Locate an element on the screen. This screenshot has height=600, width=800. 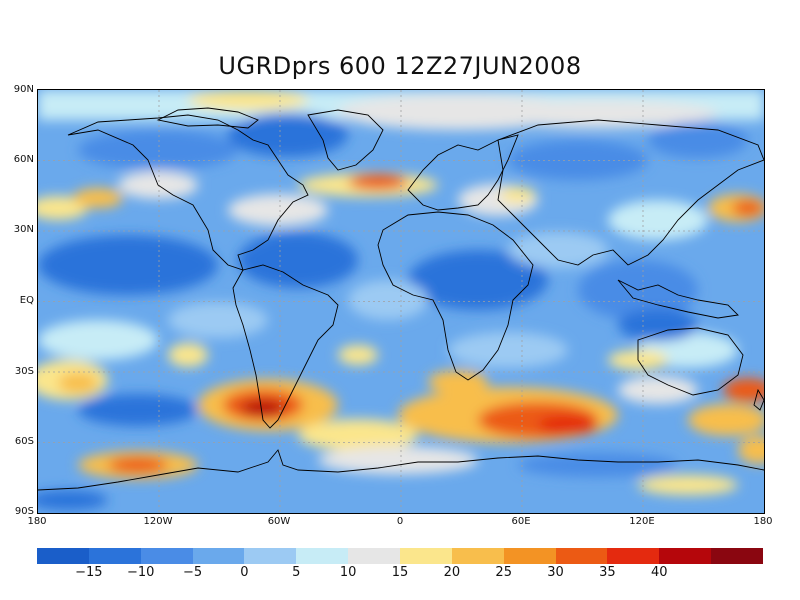
arctic-islands-coast is located at coordinates (207, 118).